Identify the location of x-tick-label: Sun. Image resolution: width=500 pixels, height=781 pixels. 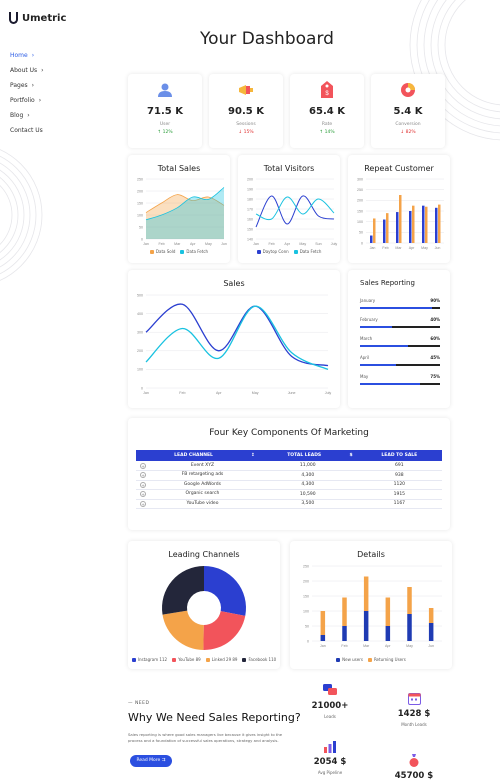
(318, 244).